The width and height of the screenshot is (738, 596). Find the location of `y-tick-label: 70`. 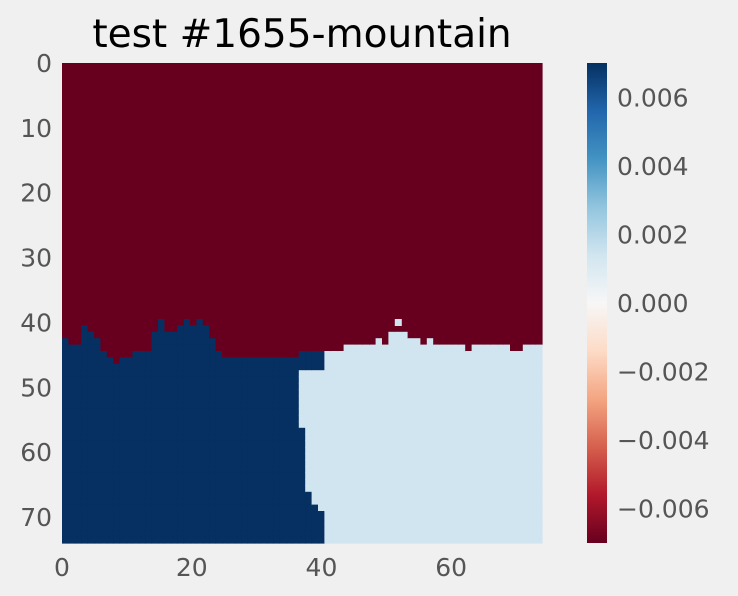

y-tick-label: 70 is located at coordinates (36, 517).